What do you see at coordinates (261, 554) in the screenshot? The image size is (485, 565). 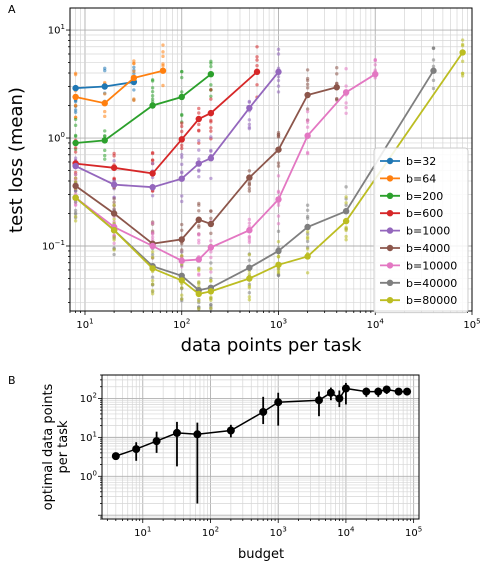 I see `panel-b-x-axis-label: budget` at bounding box center [261, 554].